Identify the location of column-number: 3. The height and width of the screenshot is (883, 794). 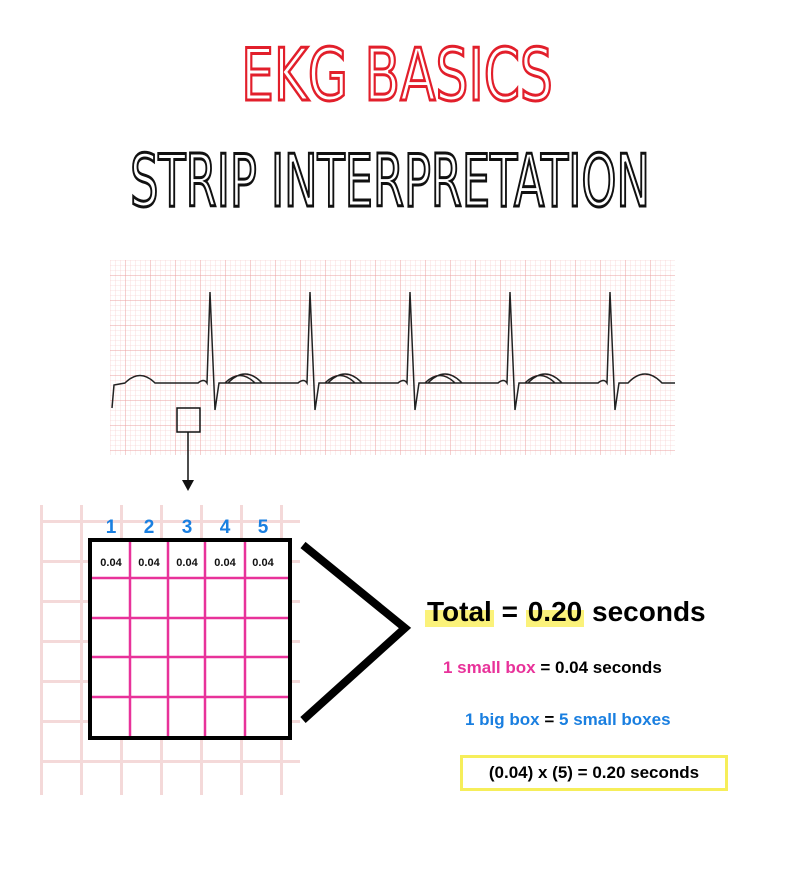
(187, 527).